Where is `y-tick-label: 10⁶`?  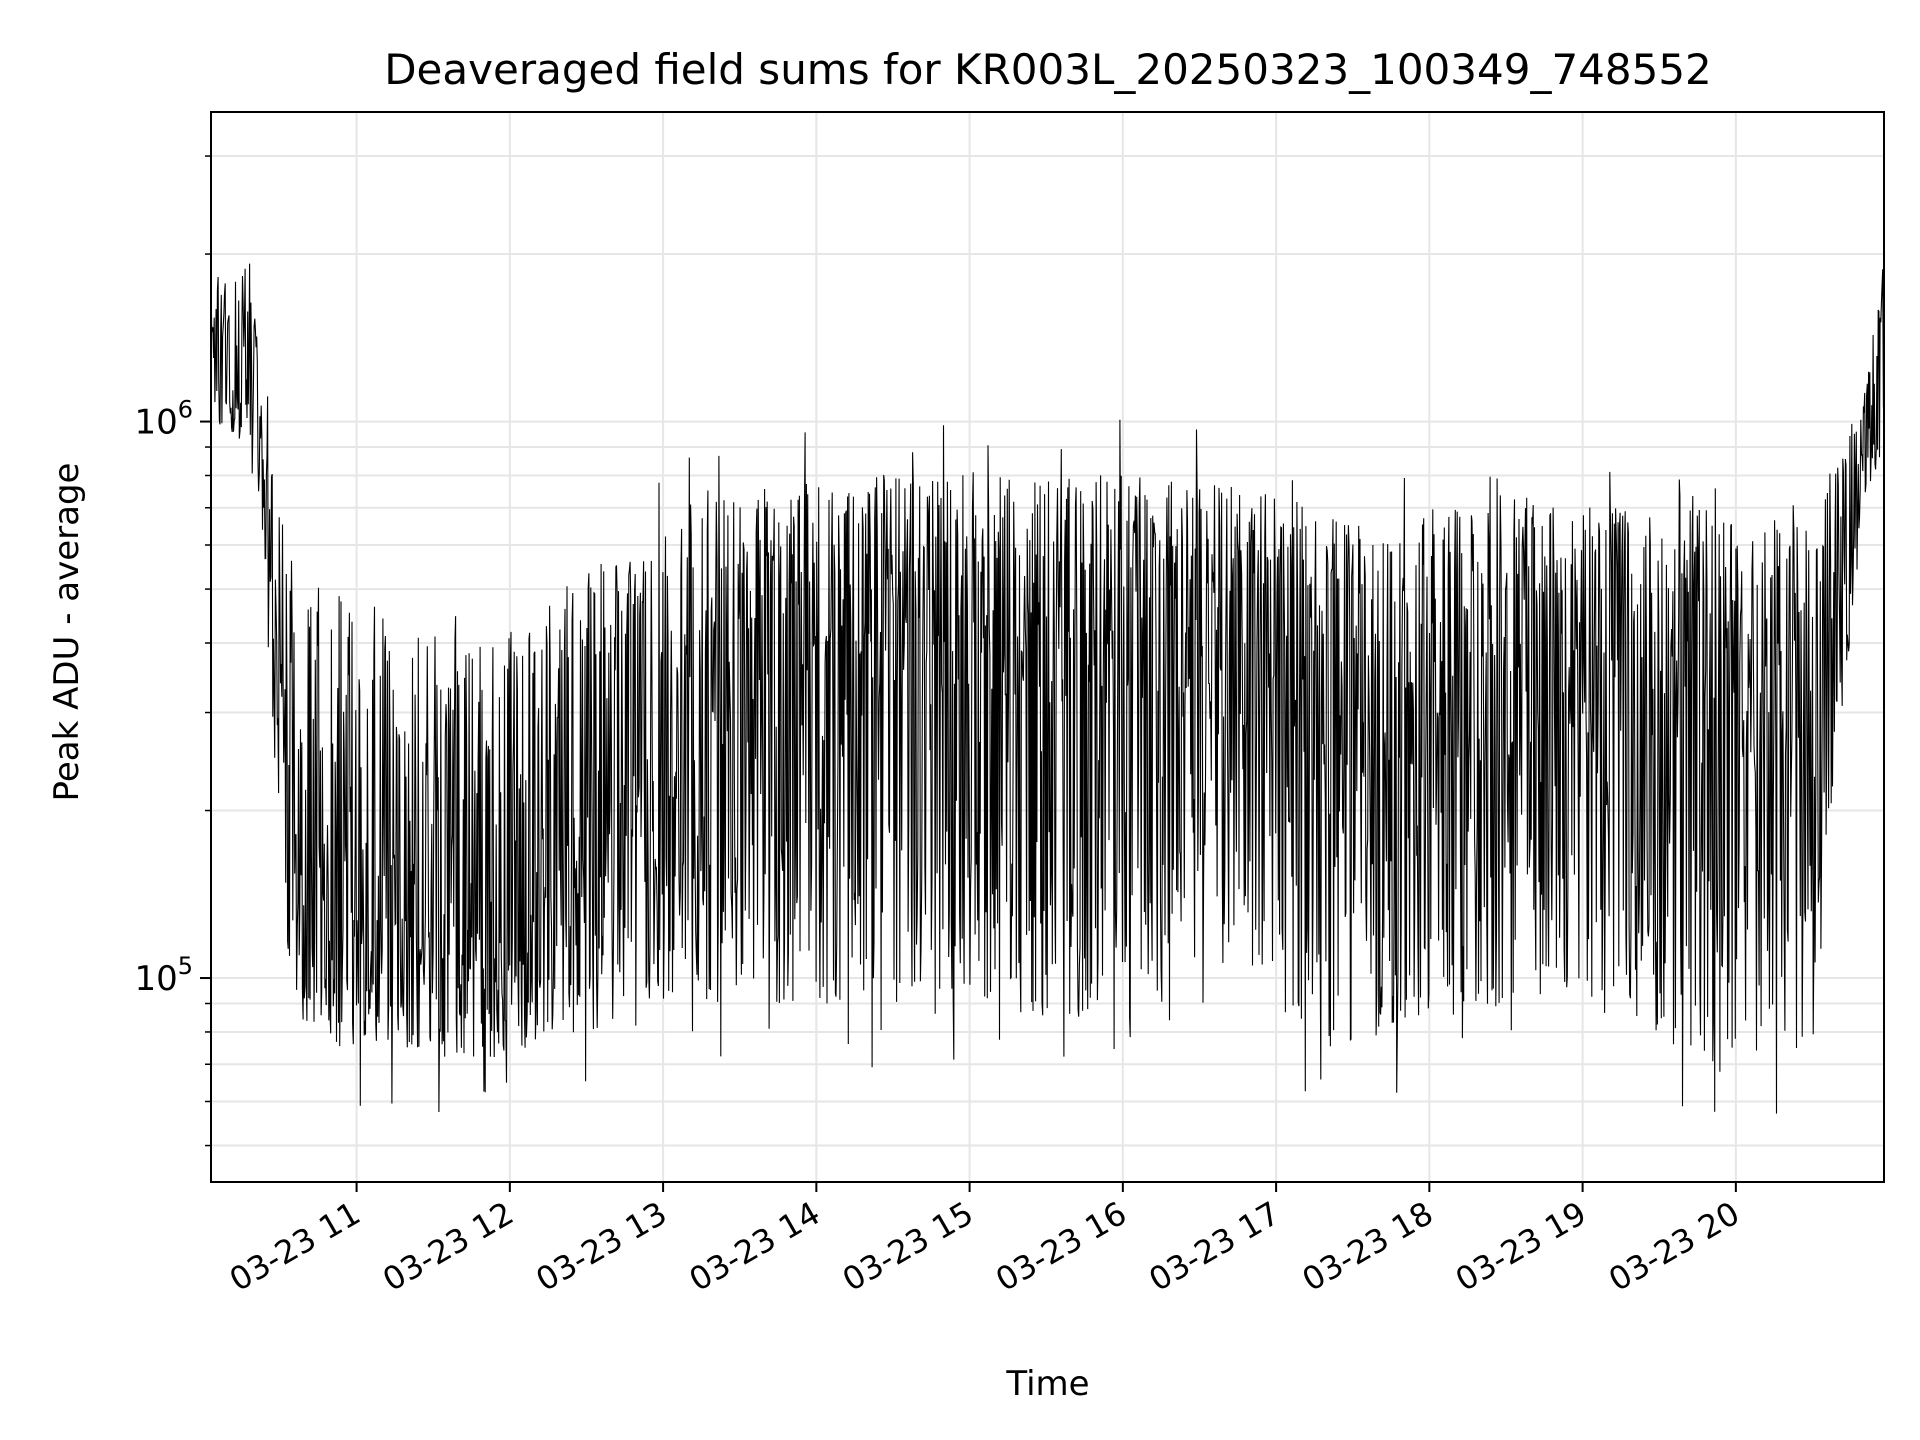 y-tick-label: 10⁶ is located at coordinates (163, 419).